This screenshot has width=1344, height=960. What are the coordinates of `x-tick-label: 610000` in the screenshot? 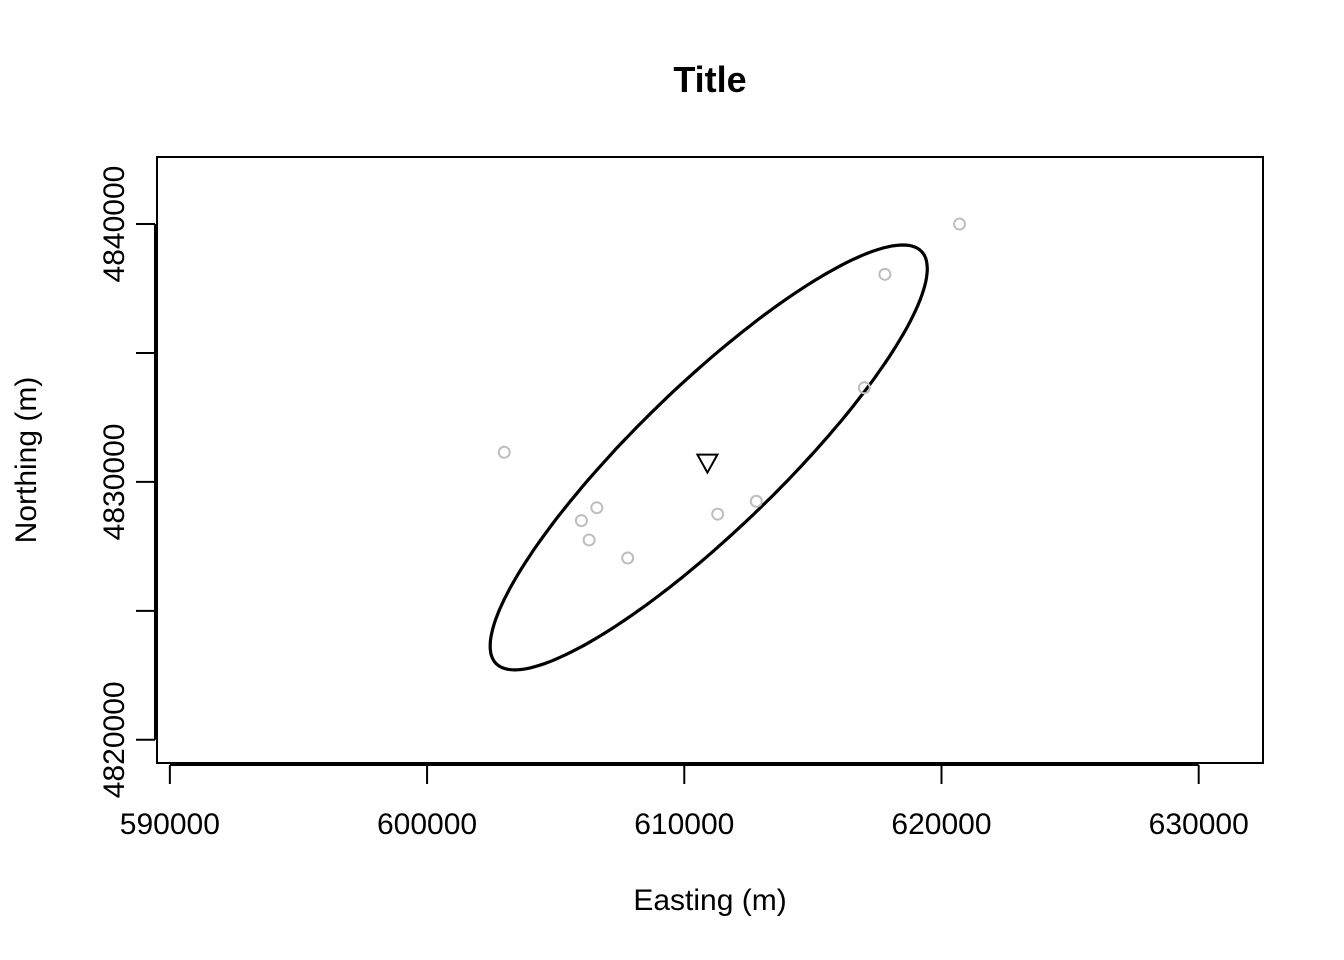 It's located at (684, 824).